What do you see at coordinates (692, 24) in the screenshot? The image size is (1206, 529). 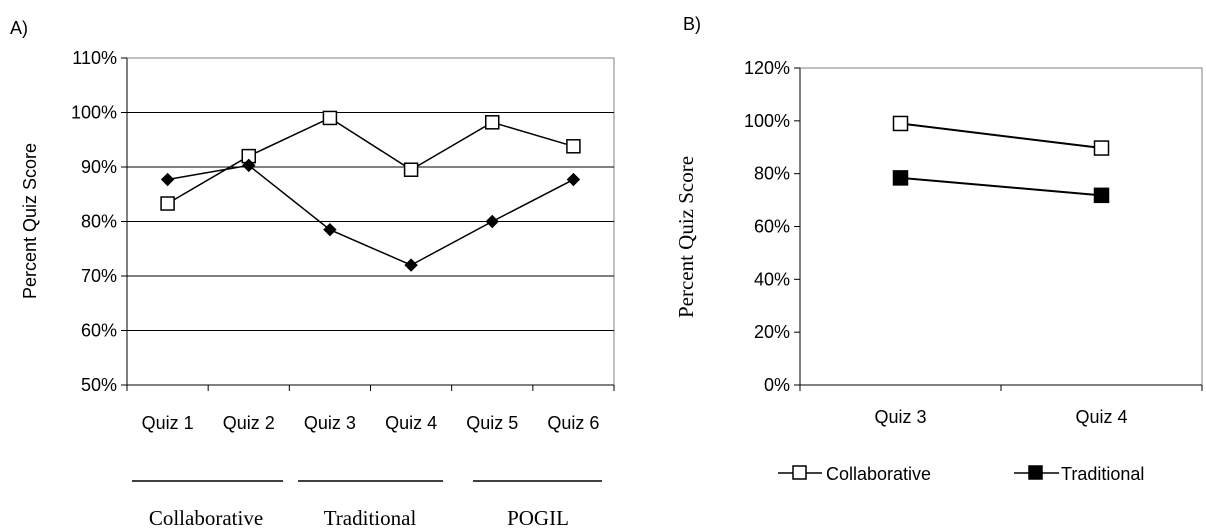 I see `panel-b-label: B)` at bounding box center [692, 24].